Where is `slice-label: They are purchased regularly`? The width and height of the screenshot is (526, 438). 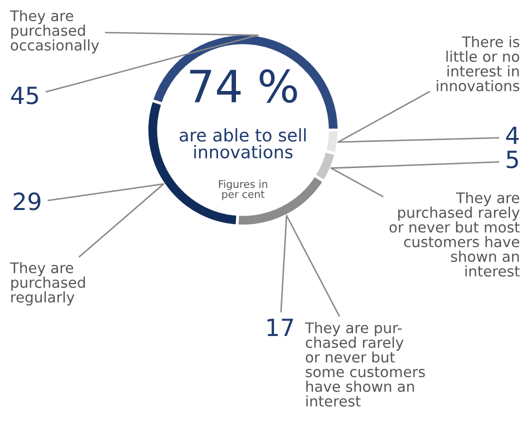 slice-label: They are purchased regularly is located at coordinates (47, 284).